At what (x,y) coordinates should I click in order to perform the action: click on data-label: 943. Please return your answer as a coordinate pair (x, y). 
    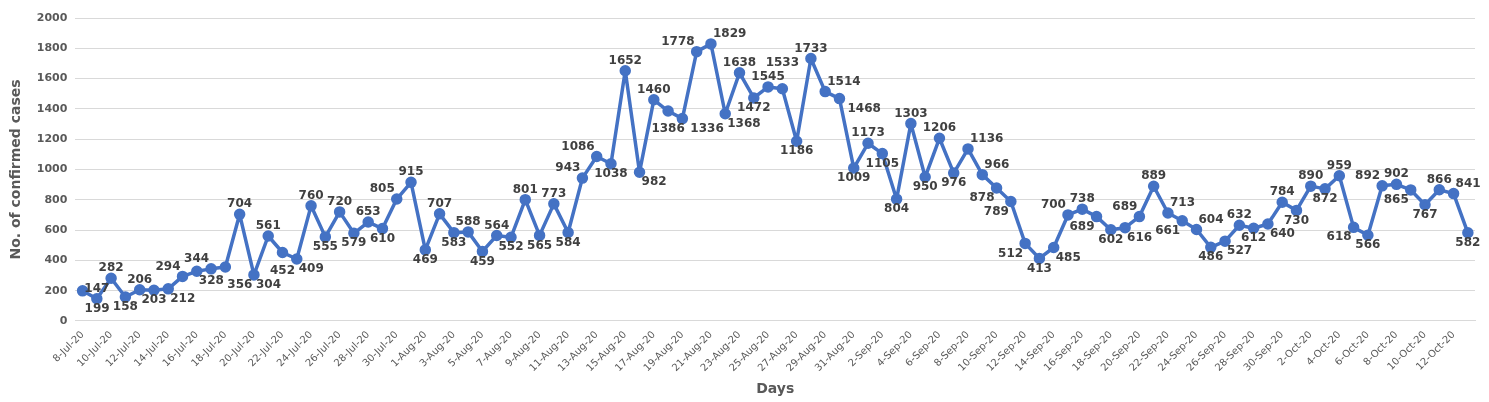
    Looking at the image, I should click on (568, 167).